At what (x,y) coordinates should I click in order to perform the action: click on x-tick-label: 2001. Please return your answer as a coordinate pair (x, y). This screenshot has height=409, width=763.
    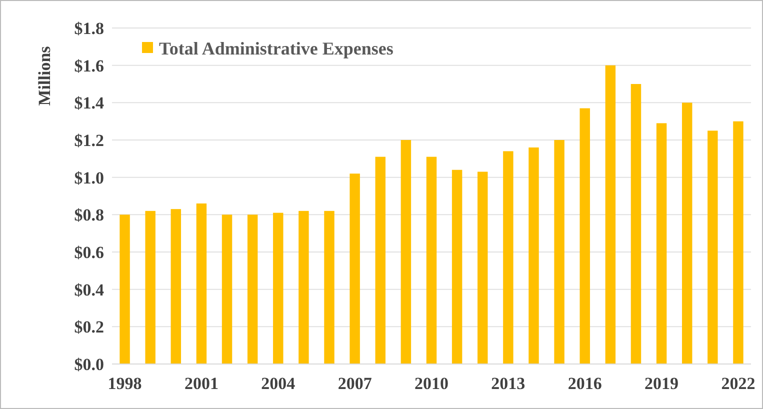
    Looking at the image, I should click on (201, 383).